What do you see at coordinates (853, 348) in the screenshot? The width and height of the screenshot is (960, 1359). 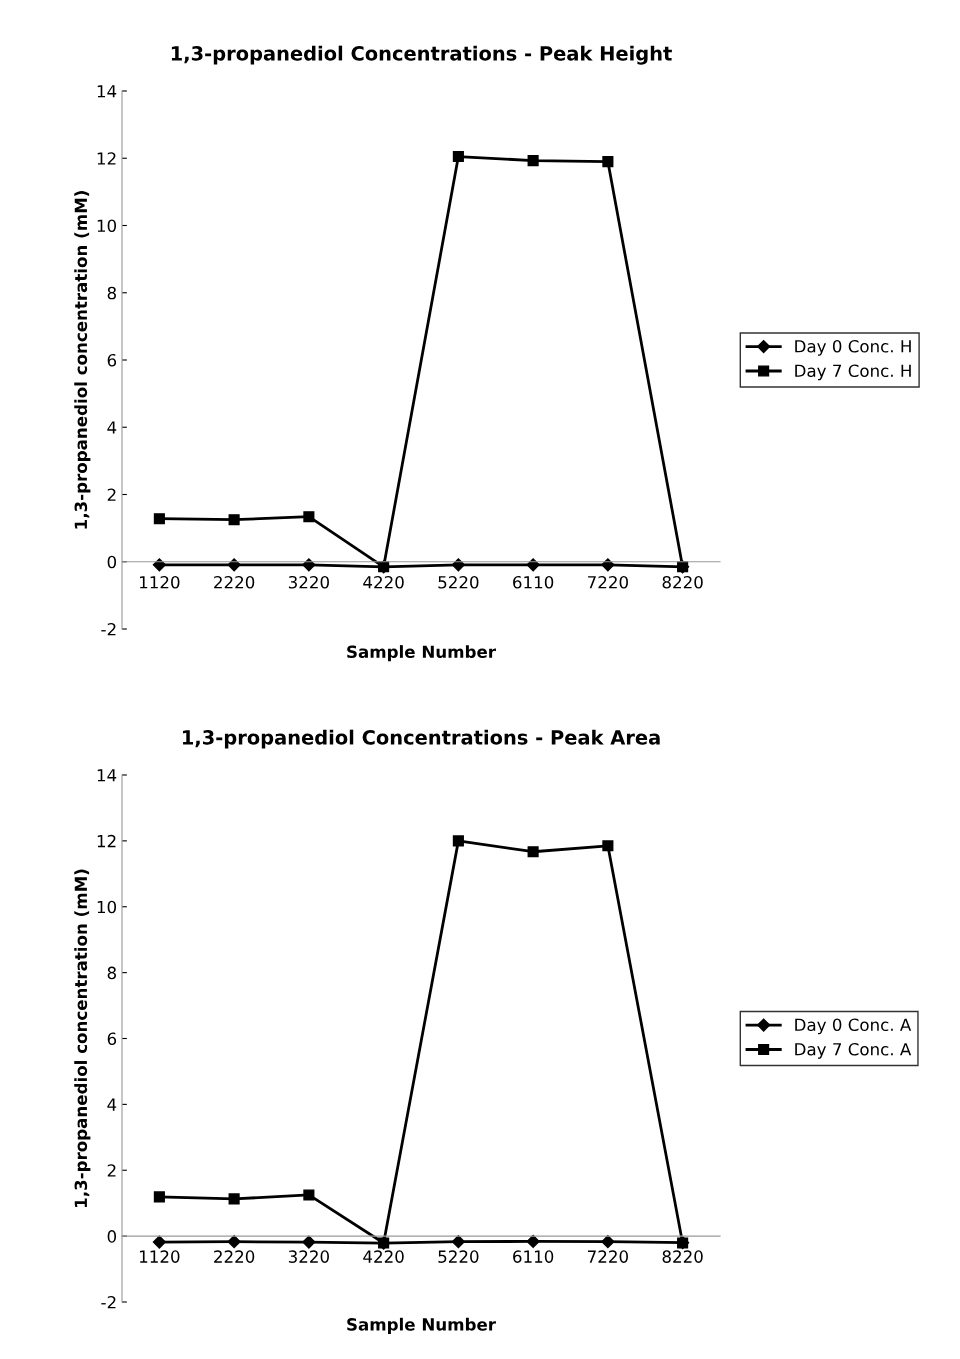 I see `legend-label: Day 0 Conc. H` at bounding box center [853, 348].